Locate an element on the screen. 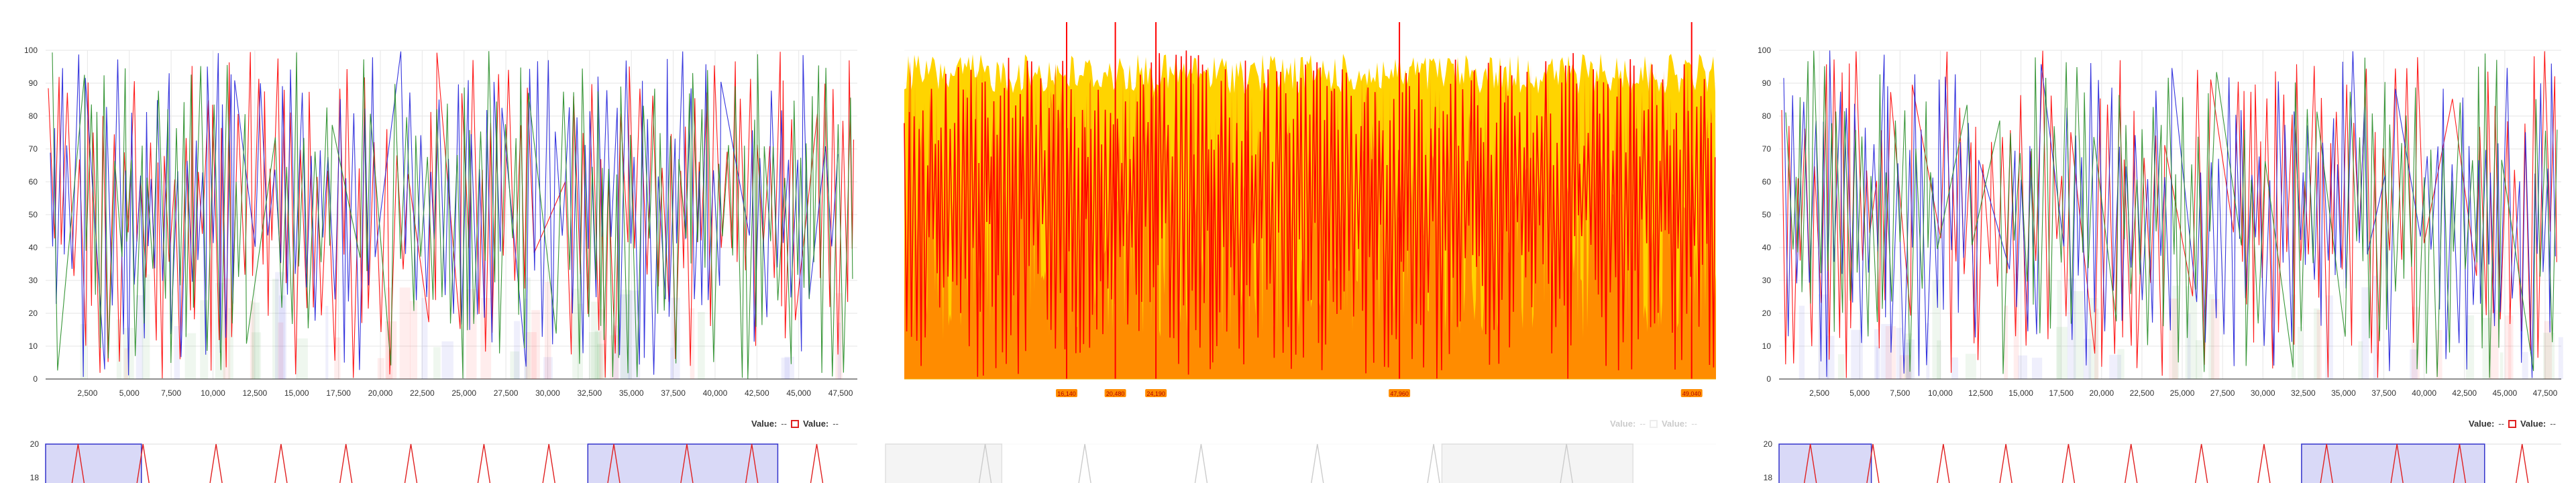 This screenshot has width=2576, height=483. x-tick-label: 22,500 is located at coordinates (2142, 393).